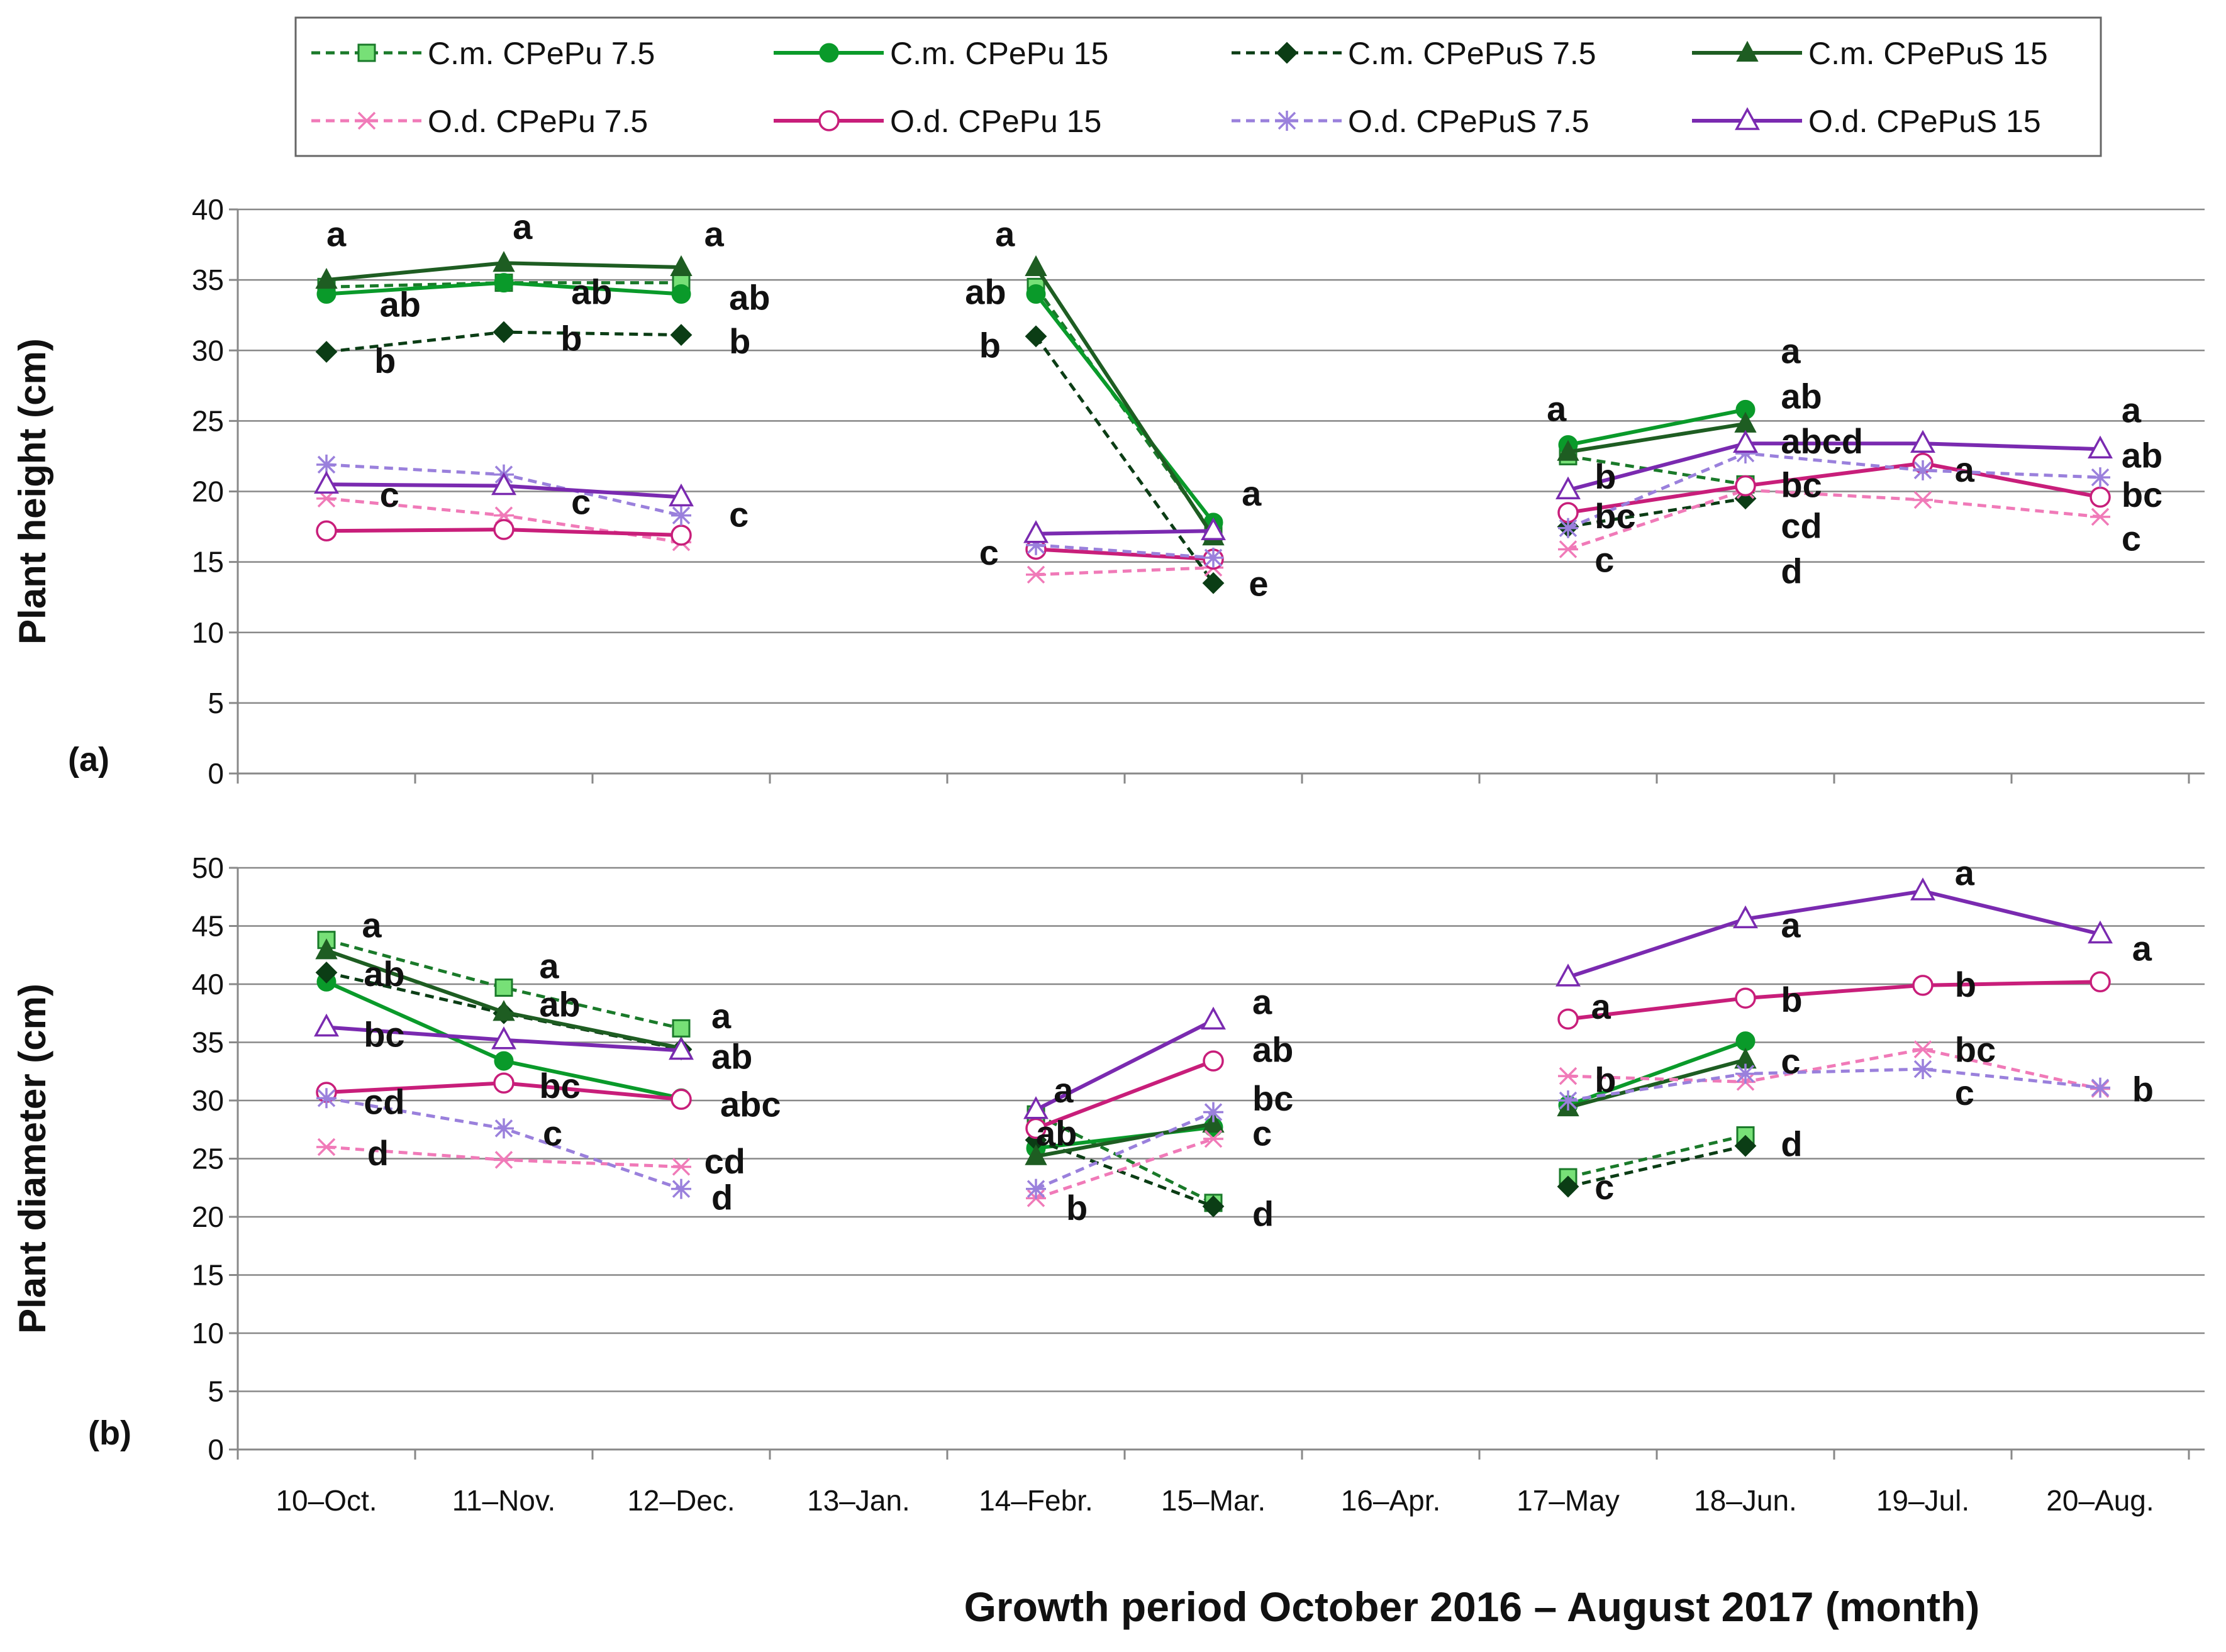 The height and width of the screenshot is (1652, 2226). Describe the element at coordinates (1747, 51) in the screenshot. I see `legend-marker-triangle-icon` at that location.